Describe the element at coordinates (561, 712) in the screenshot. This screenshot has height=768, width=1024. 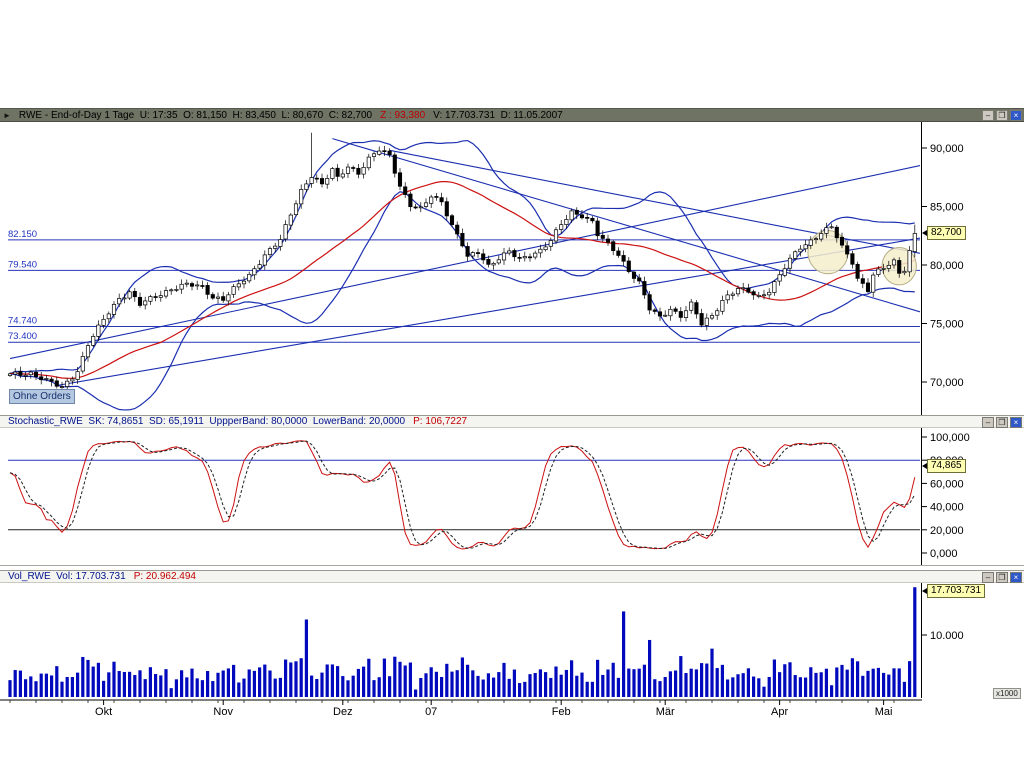
I see `svg-text: Feb` at that location.